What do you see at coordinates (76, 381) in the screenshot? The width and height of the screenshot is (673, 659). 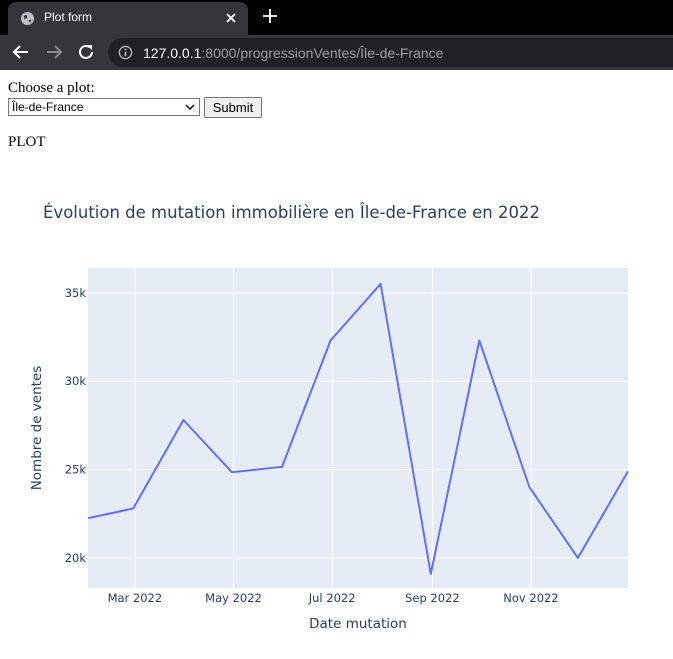 I see `y-tick-label: 30k` at bounding box center [76, 381].